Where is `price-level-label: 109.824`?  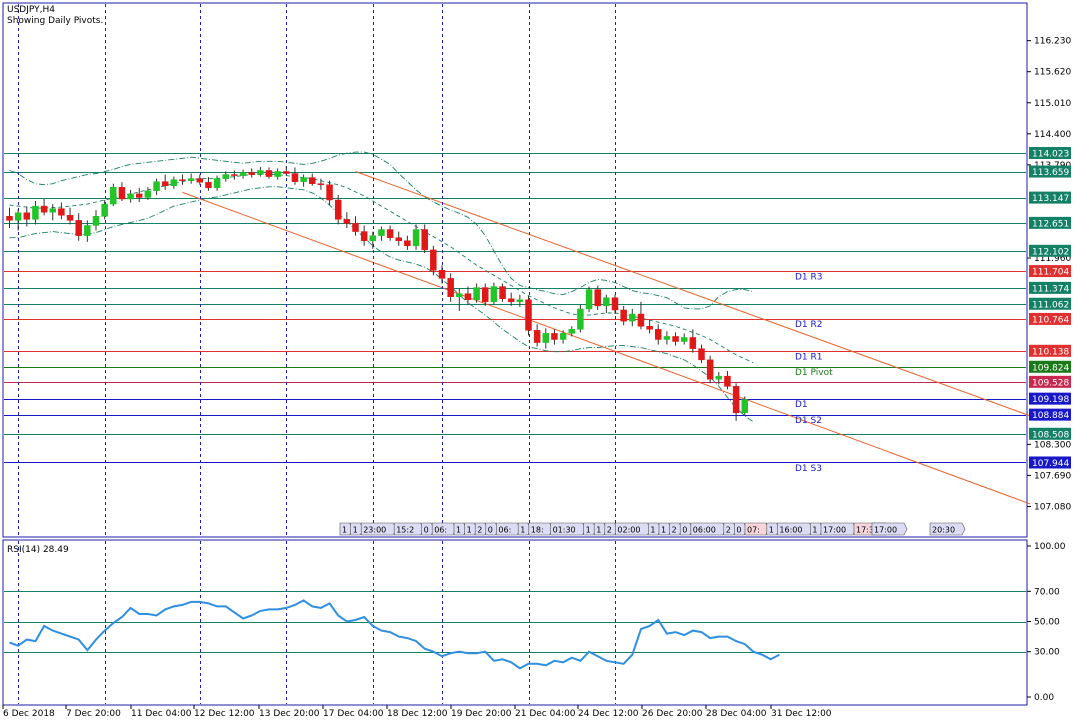
price-level-label: 109.824 is located at coordinates (1050, 368).